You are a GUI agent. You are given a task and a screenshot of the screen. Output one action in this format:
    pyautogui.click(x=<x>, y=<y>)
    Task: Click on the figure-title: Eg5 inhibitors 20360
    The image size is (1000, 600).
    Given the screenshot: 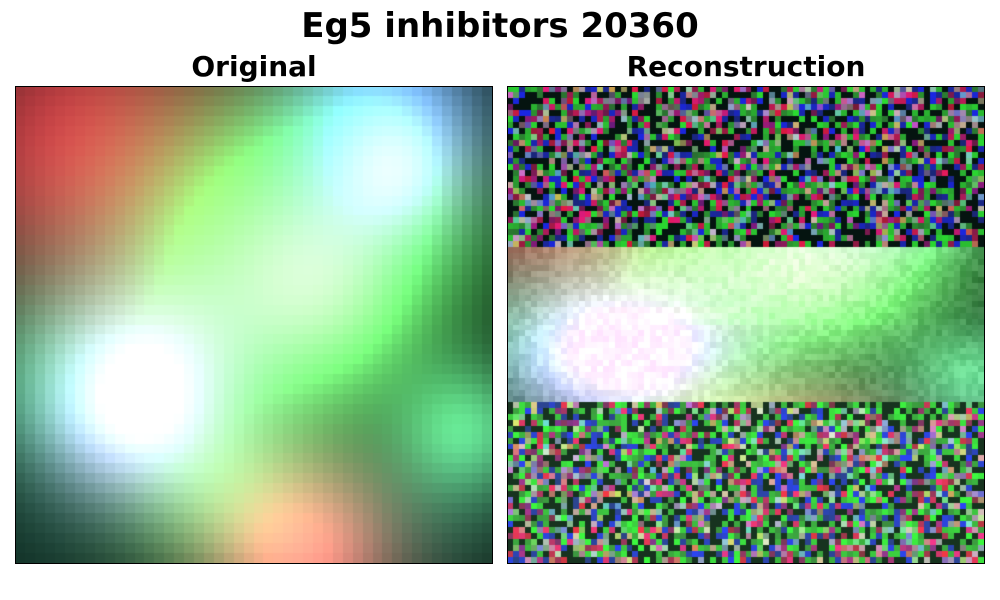 What is the action you would take?
    pyautogui.click(x=500, y=26)
    